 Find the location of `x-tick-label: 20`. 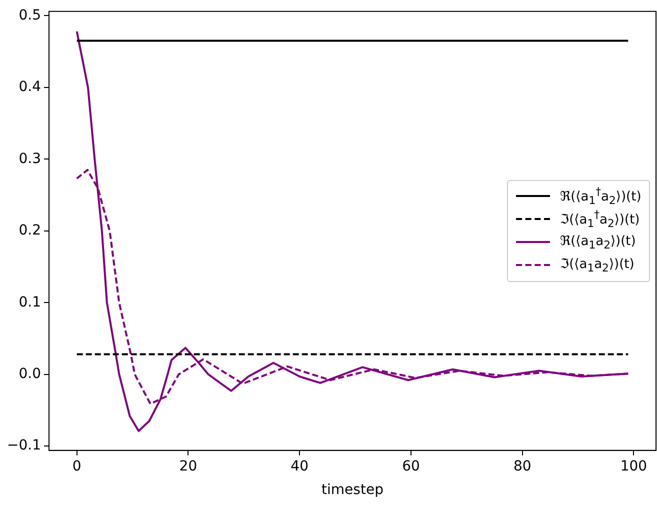

x-tick-label: 20 is located at coordinates (188, 466).